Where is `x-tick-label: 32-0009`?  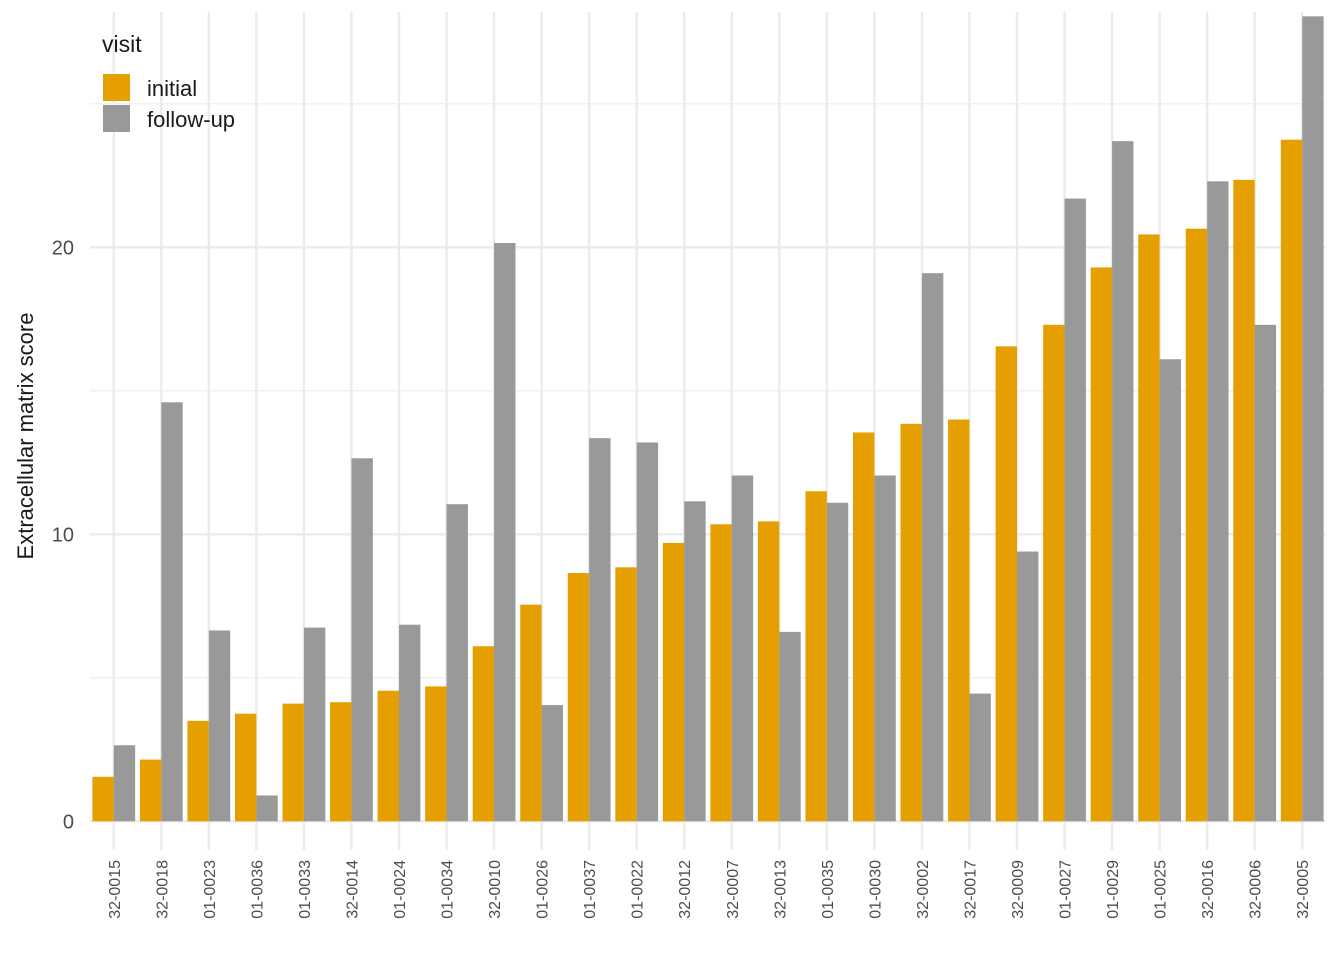
x-tick-label: 32-0009 is located at coordinates (1018, 889).